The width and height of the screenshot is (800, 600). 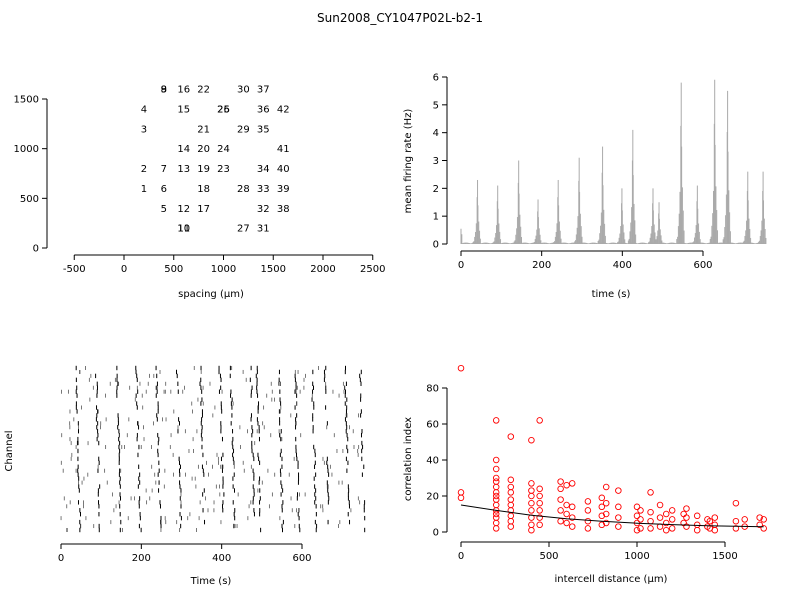 What do you see at coordinates (322, 269) in the screenshot?
I see `p1-x-tick-label: 2000` at bounding box center [322, 269].